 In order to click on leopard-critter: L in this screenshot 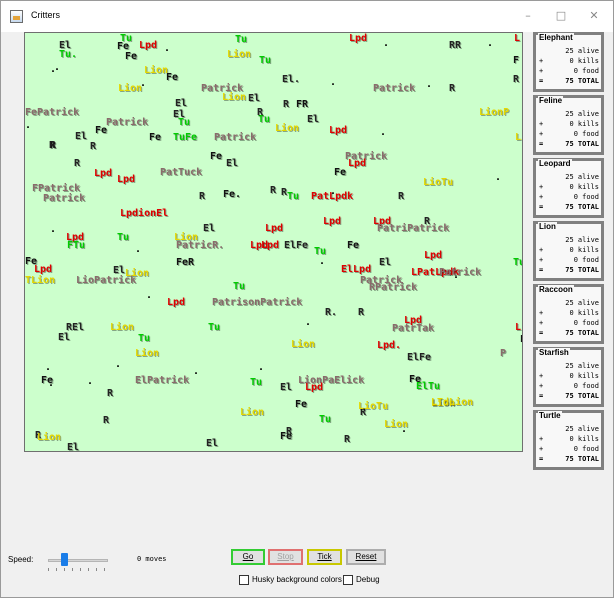, I will do `click(518, 327)`.